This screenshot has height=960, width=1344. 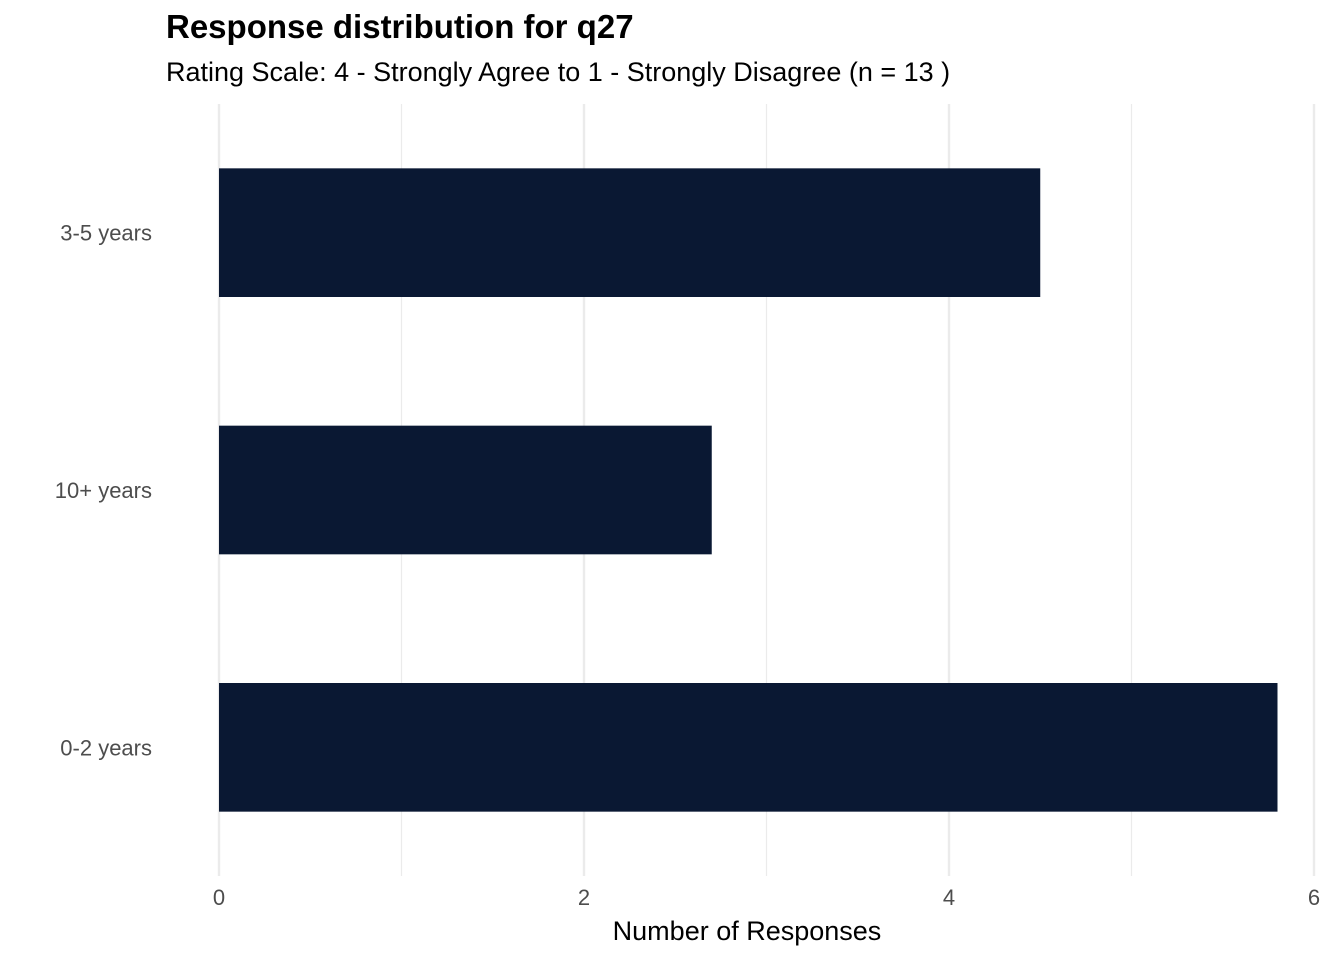 I want to click on chart-title: Response distribution for q27, so click(x=400, y=26).